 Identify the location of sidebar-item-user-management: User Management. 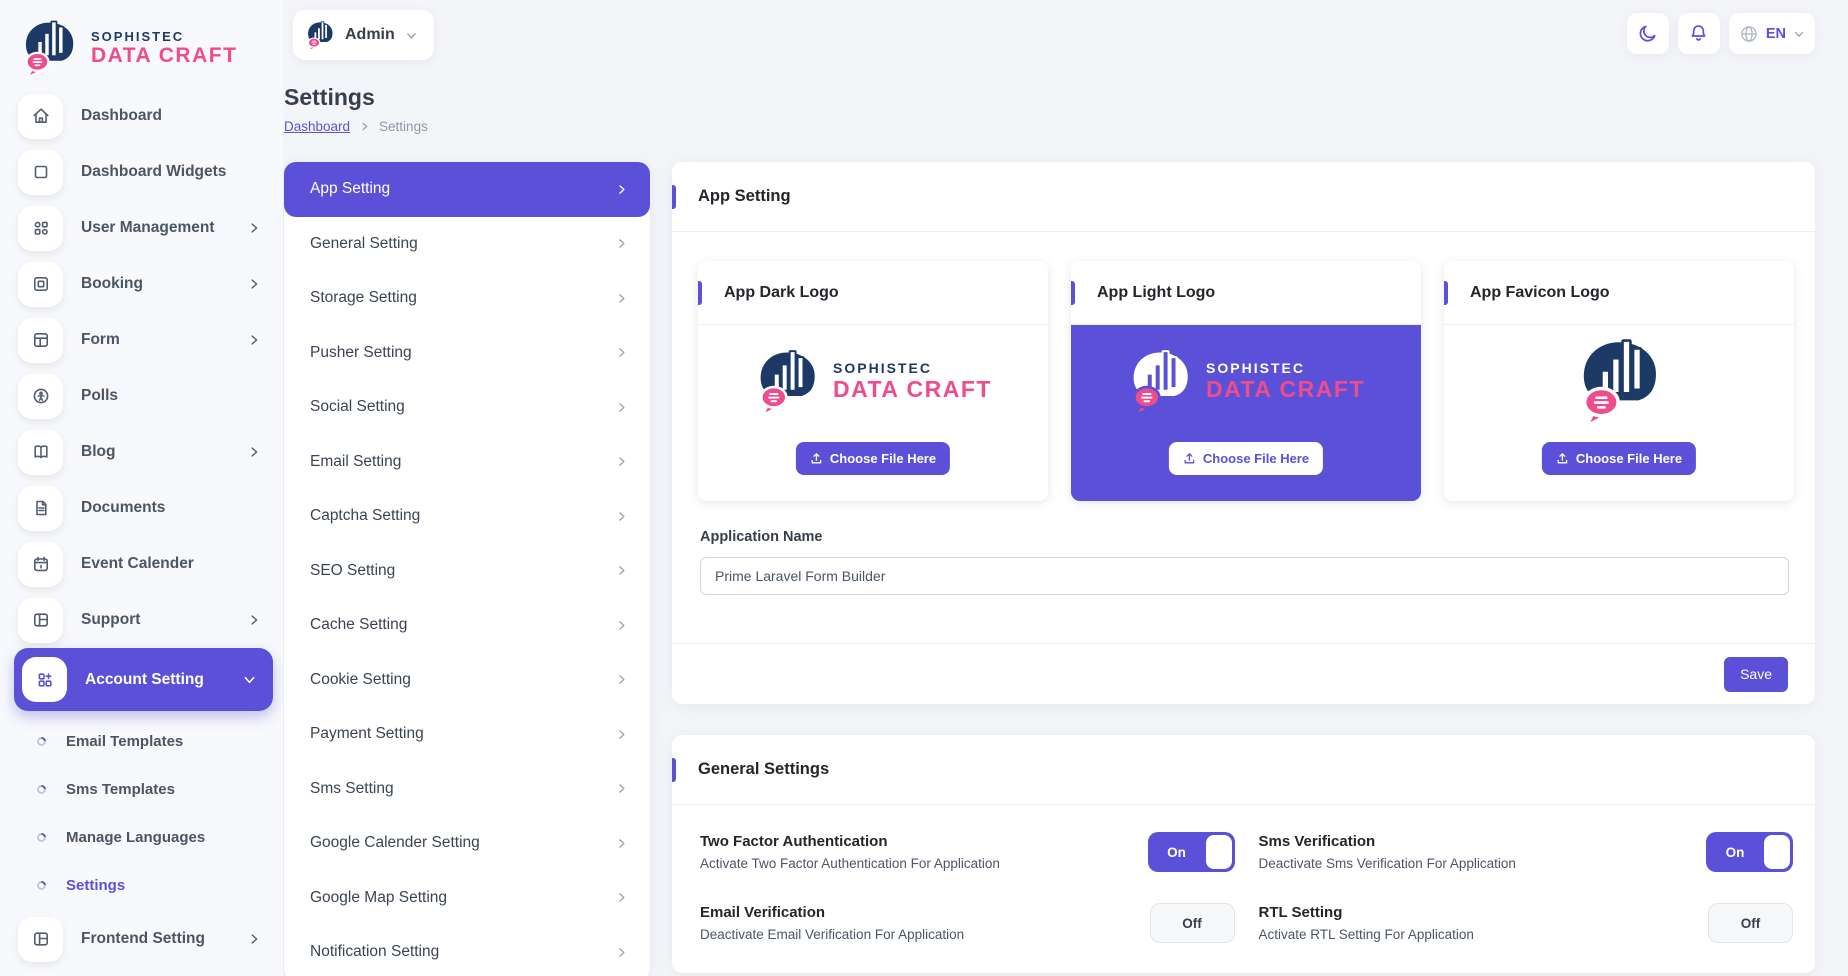
(141, 228).